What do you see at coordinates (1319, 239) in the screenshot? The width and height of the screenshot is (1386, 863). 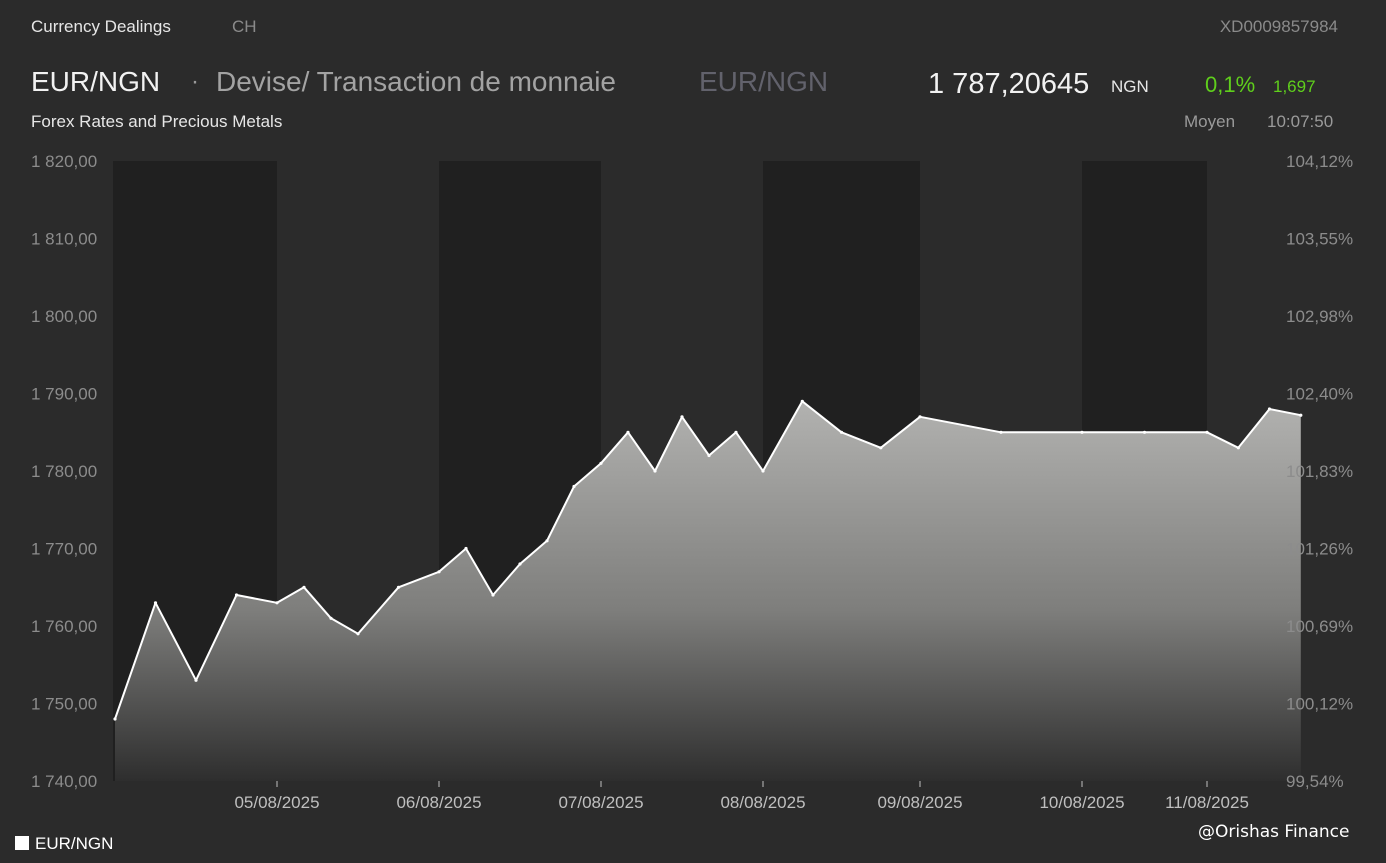 I see `y2-tick-label: 103,55%` at bounding box center [1319, 239].